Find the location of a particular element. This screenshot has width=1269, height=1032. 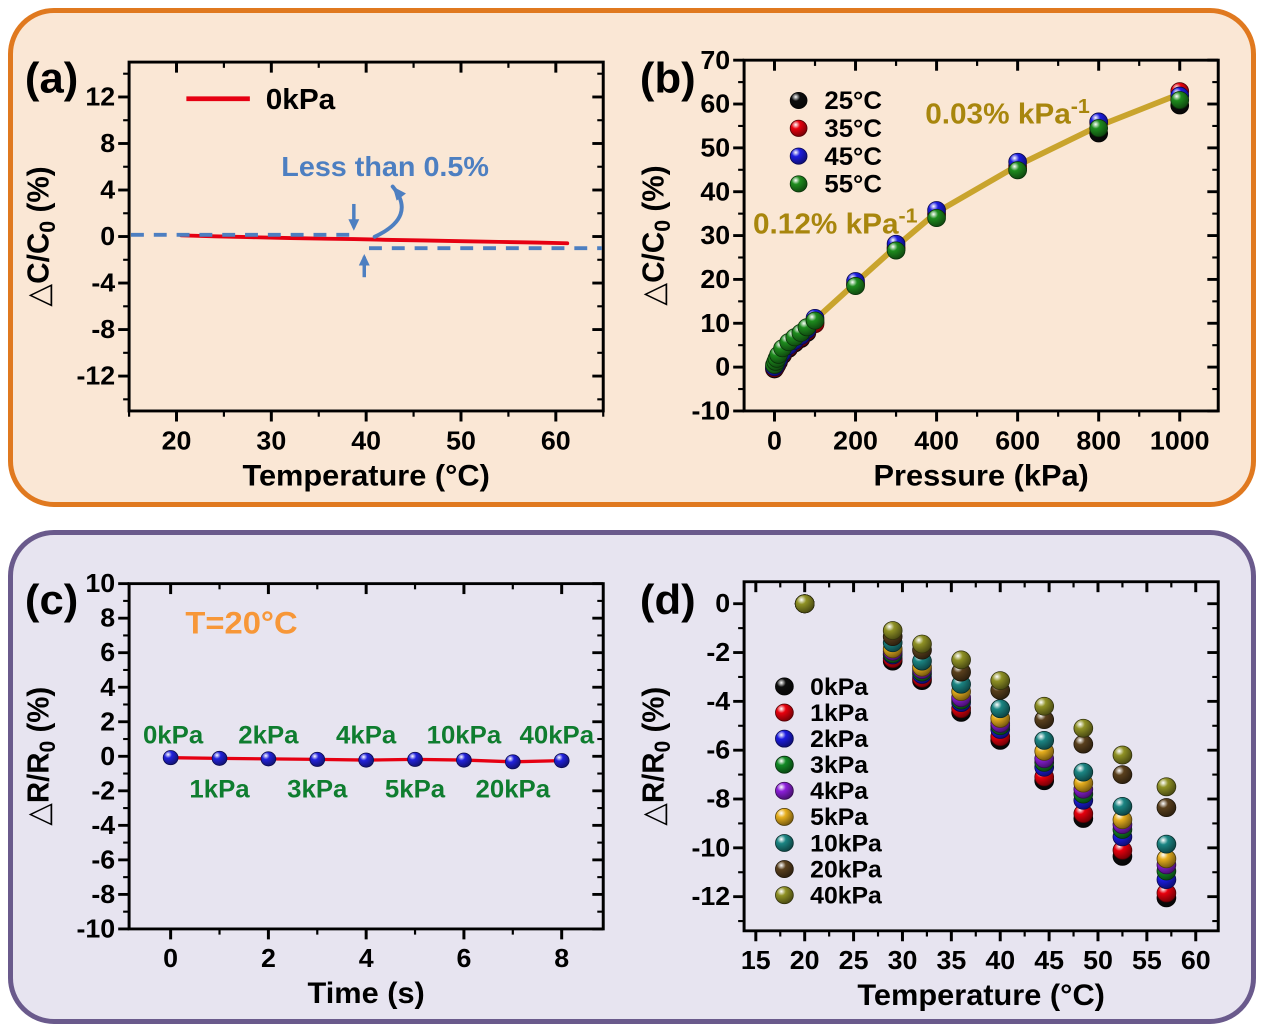

svg-text: Time (s) is located at coordinates (366, 993).